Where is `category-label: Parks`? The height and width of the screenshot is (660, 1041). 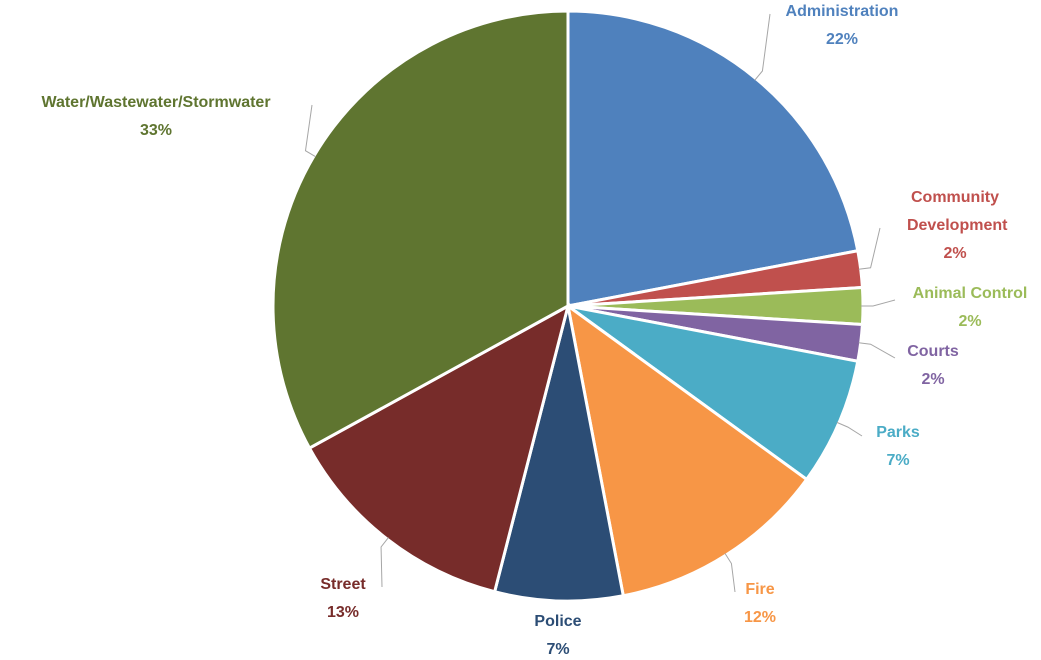
category-label: Parks is located at coordinates (898, 432).